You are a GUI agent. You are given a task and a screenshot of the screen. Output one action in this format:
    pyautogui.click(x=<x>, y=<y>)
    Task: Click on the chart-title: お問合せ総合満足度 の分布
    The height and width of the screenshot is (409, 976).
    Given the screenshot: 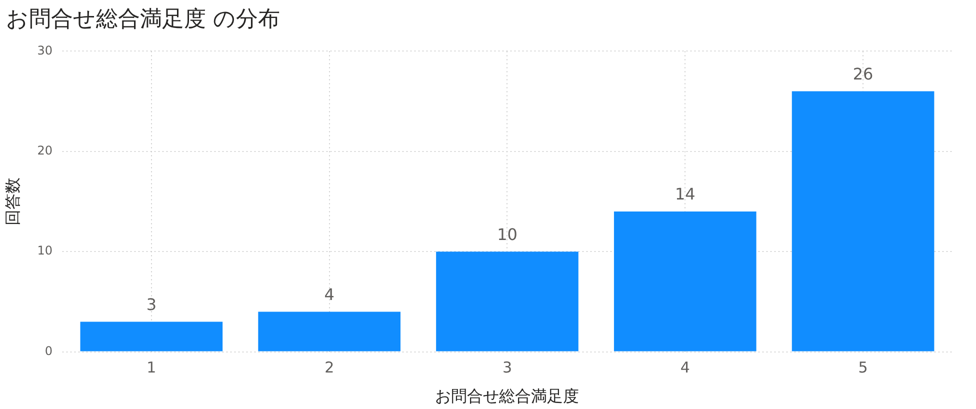 What is the action you would take?
    pyautogui.click(x=143, y=20)
    